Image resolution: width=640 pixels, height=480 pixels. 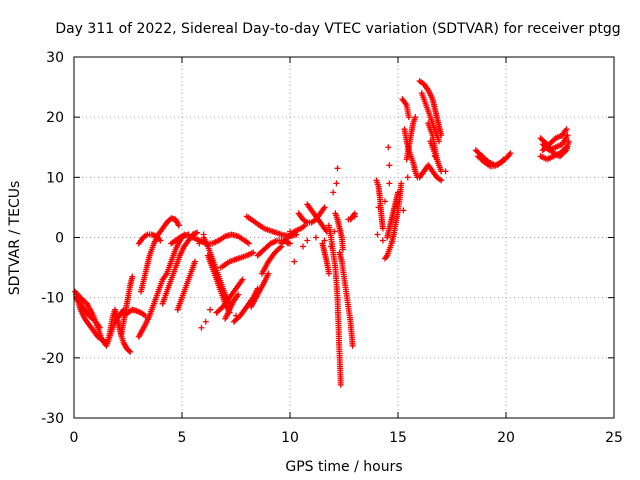 I want to click on x-tick-label: 10, so click(x=290, y=438).